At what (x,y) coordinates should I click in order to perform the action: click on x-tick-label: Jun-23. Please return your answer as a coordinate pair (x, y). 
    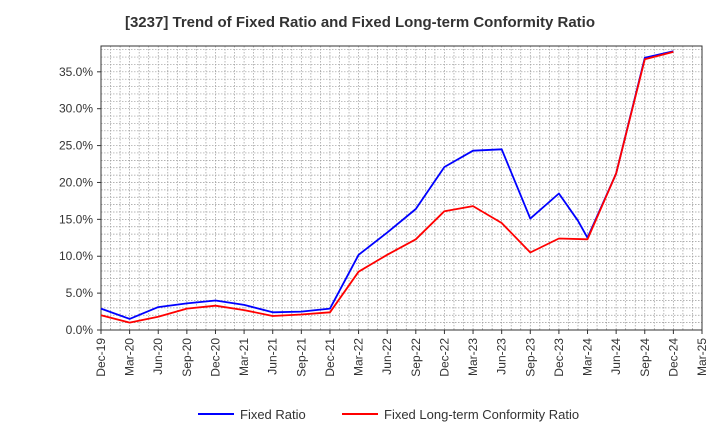
    Looking at the image, I should click on (502, 356).